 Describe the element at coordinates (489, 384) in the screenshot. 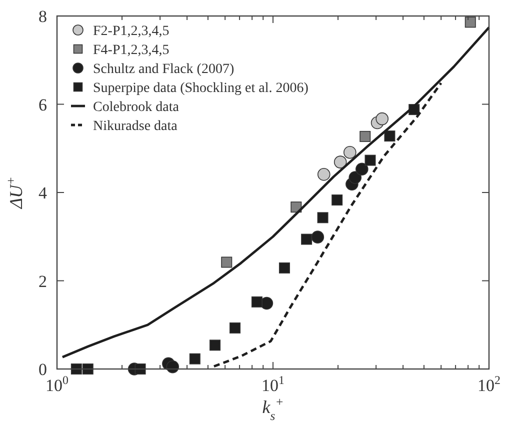

I see `x-tick-label: 10$^{2}$` at that location.